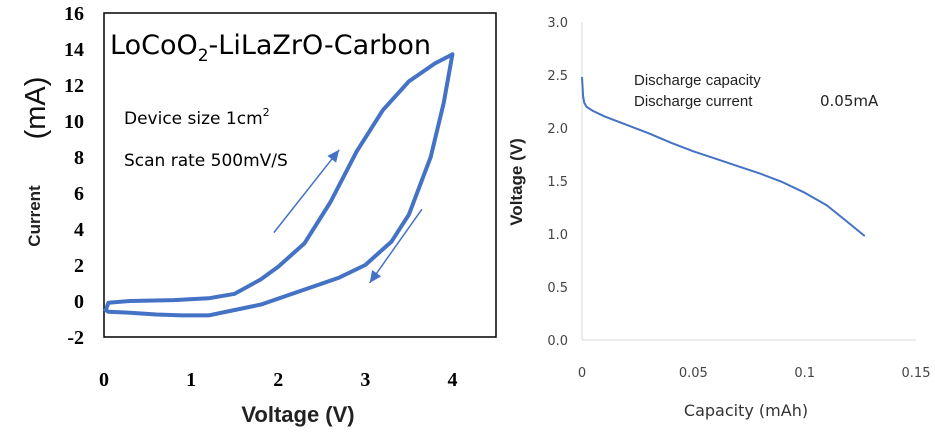 Image resolution: width=935 pixels, height=436 pixels. What do you see at coordinates (79, 158) in the screenshot?
I see `cv-y-tick-label: 8` at bounding box center [79, 158].